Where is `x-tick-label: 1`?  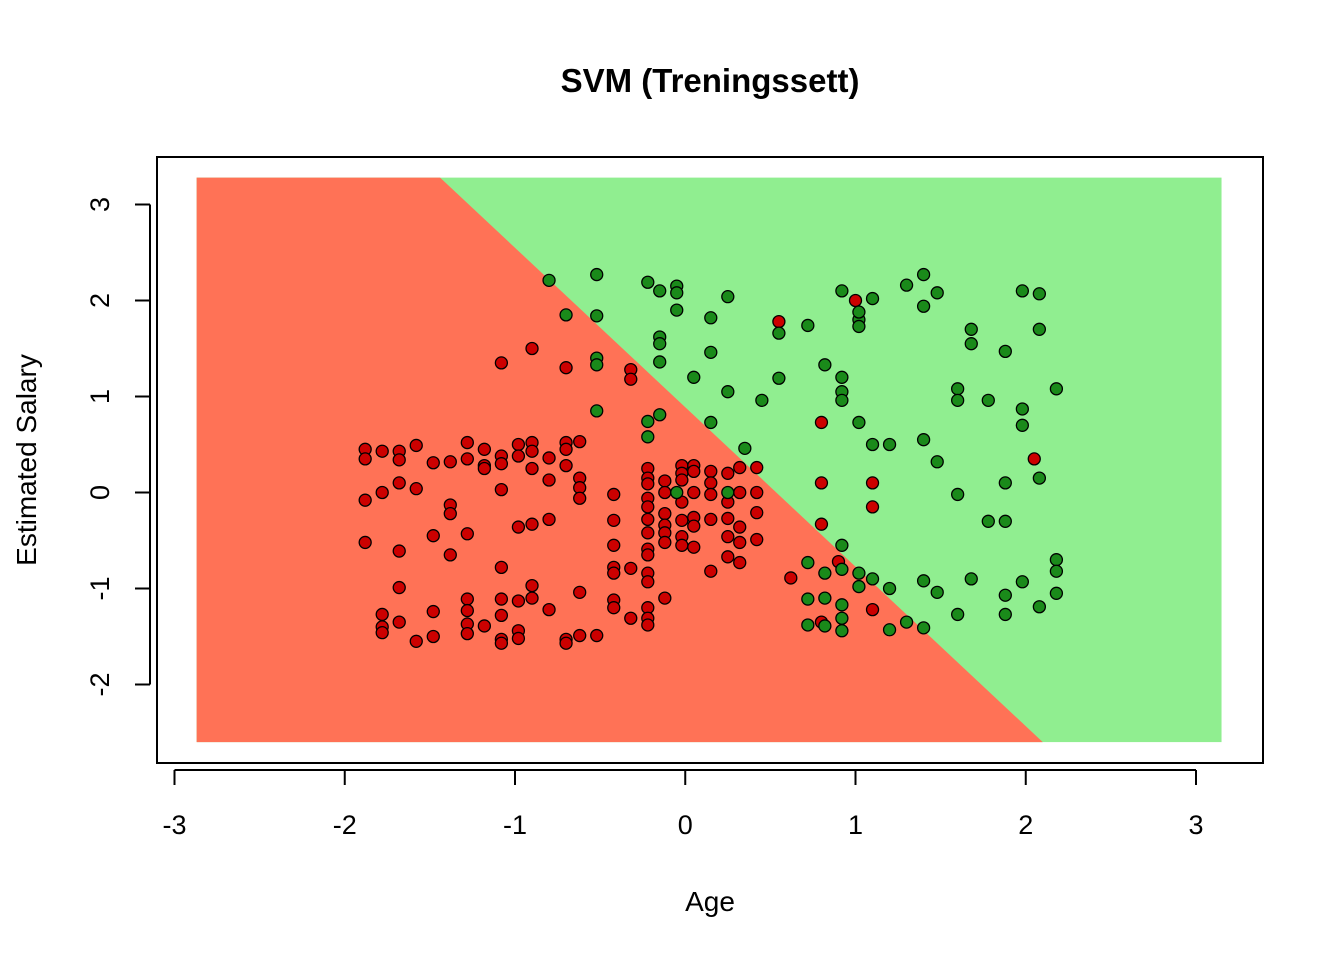
x-tick-label: 1 is located at coordinates (855, 825).